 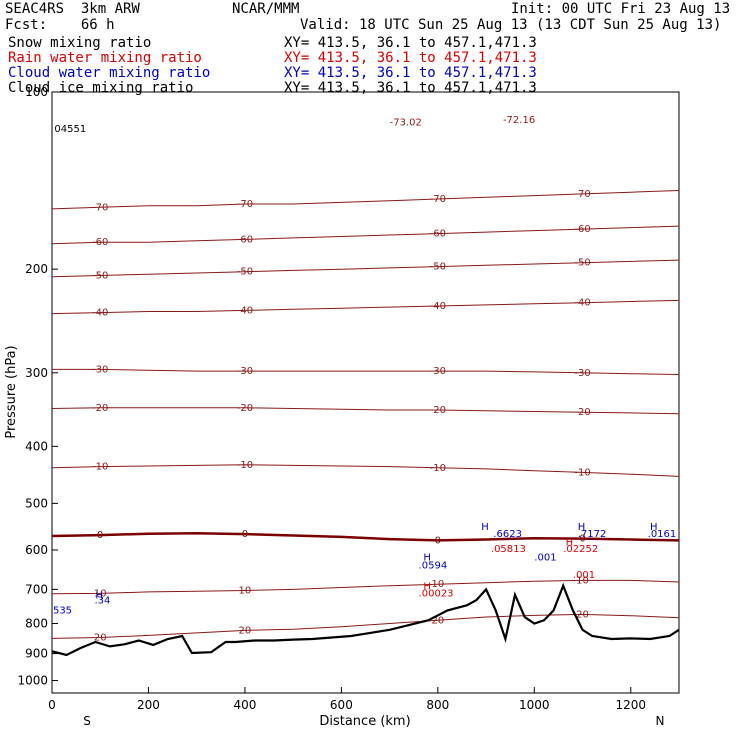 What do you see at coordinates (105, 58) in the screenshot?
I see `legend-rain-label: Rain water mixing ratio` at bounding box center [105, 58].